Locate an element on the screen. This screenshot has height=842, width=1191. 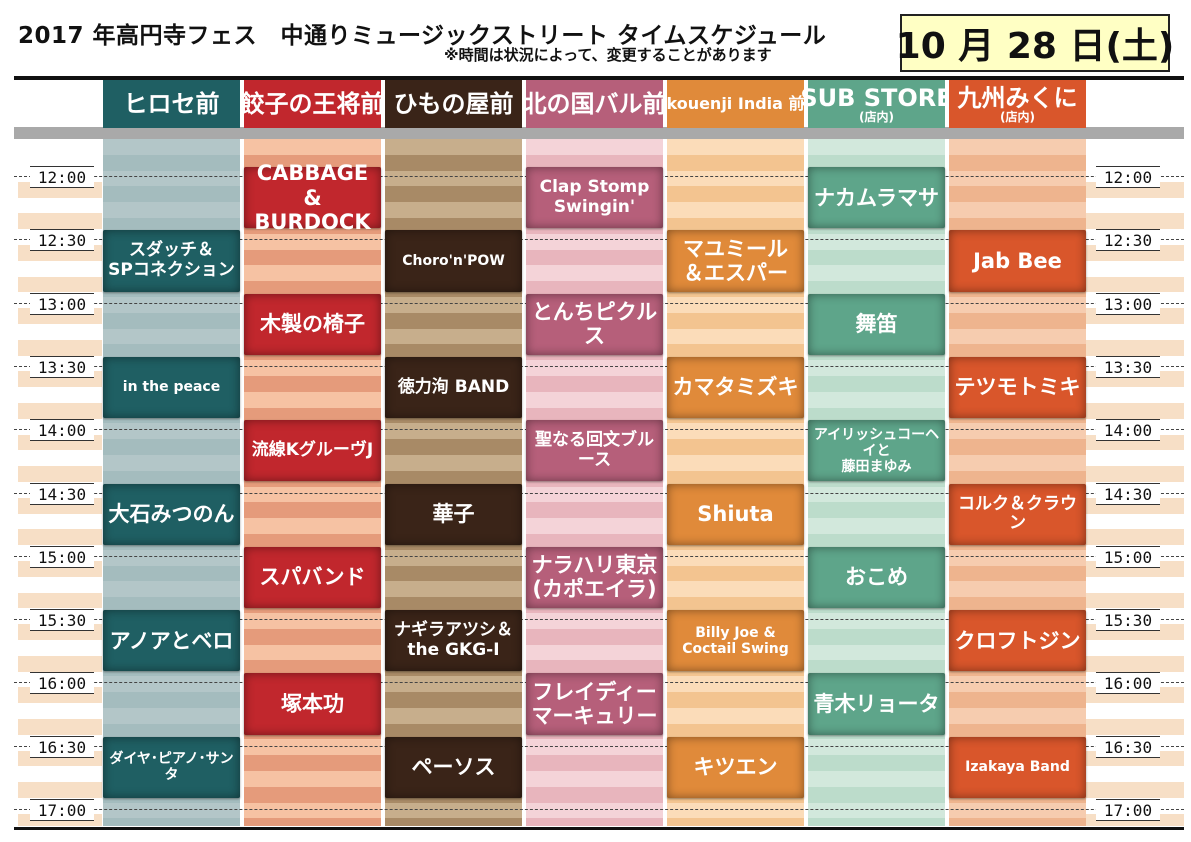
venue-header: kouenji India 前 is located at coordinates (735, 104).